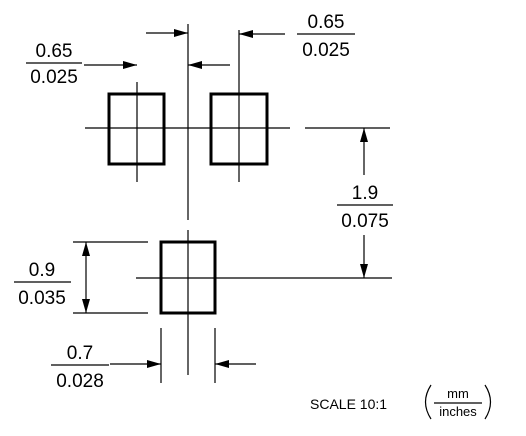 This screenshot has height=436, width=526. I want to click on dim-top-left-mm: 0.65, so click(54, 51).